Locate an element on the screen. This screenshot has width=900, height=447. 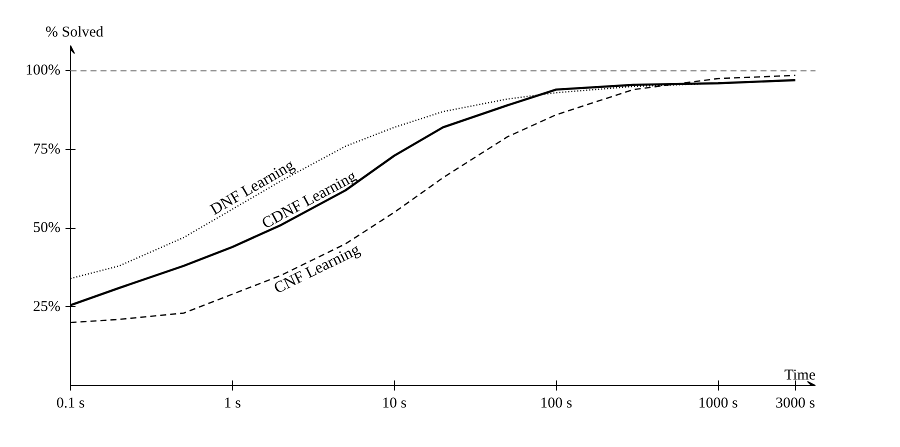
y-tick-label: 75% is located at coordinates (47, 149).